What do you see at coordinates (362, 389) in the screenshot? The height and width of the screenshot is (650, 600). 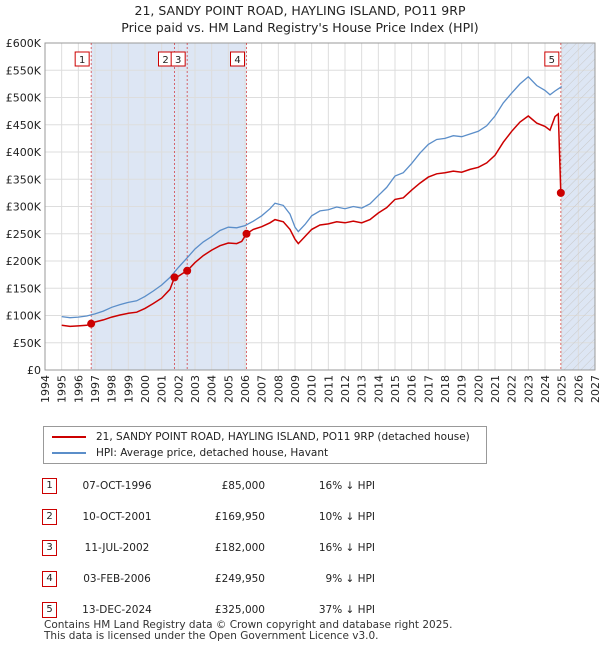 I see `x-tick-label: 2013` at bounding box center [362, 389].